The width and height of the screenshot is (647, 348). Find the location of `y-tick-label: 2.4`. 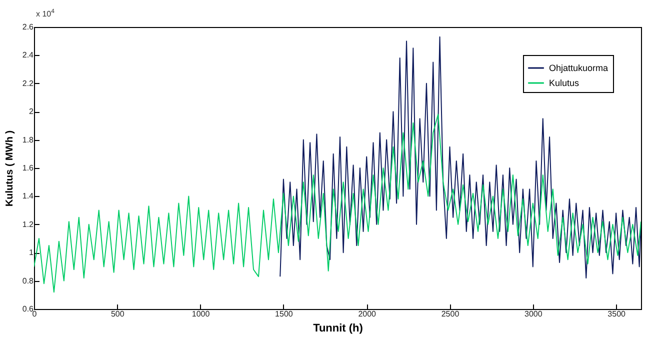

y-tick-label: 2.4 is located at coordinates (28, 55).